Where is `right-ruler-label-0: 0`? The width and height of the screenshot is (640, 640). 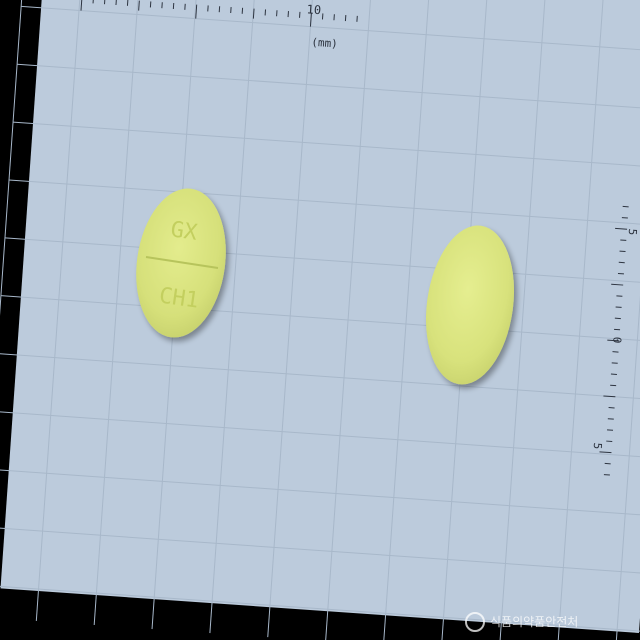 right-ruler-label-0: 0 is located at coordinates (616, 340).